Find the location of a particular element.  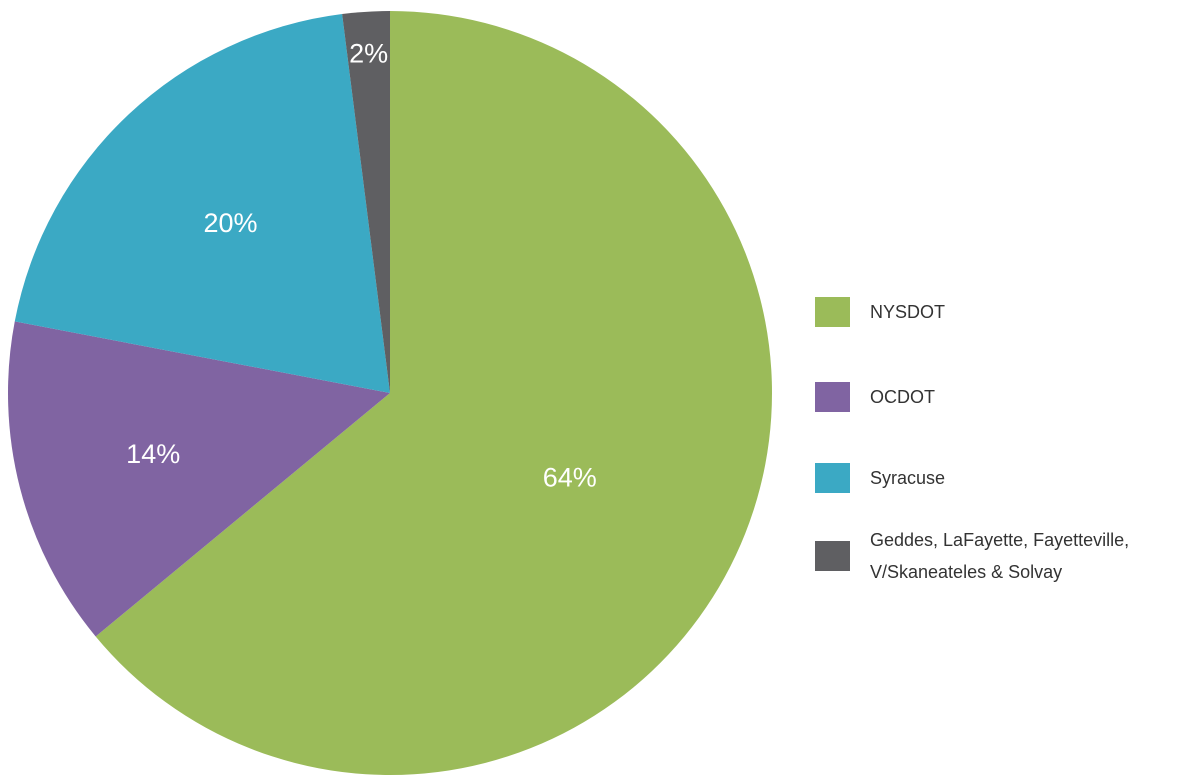

pie-slice-ocdot is located at coordinates (199, 479).